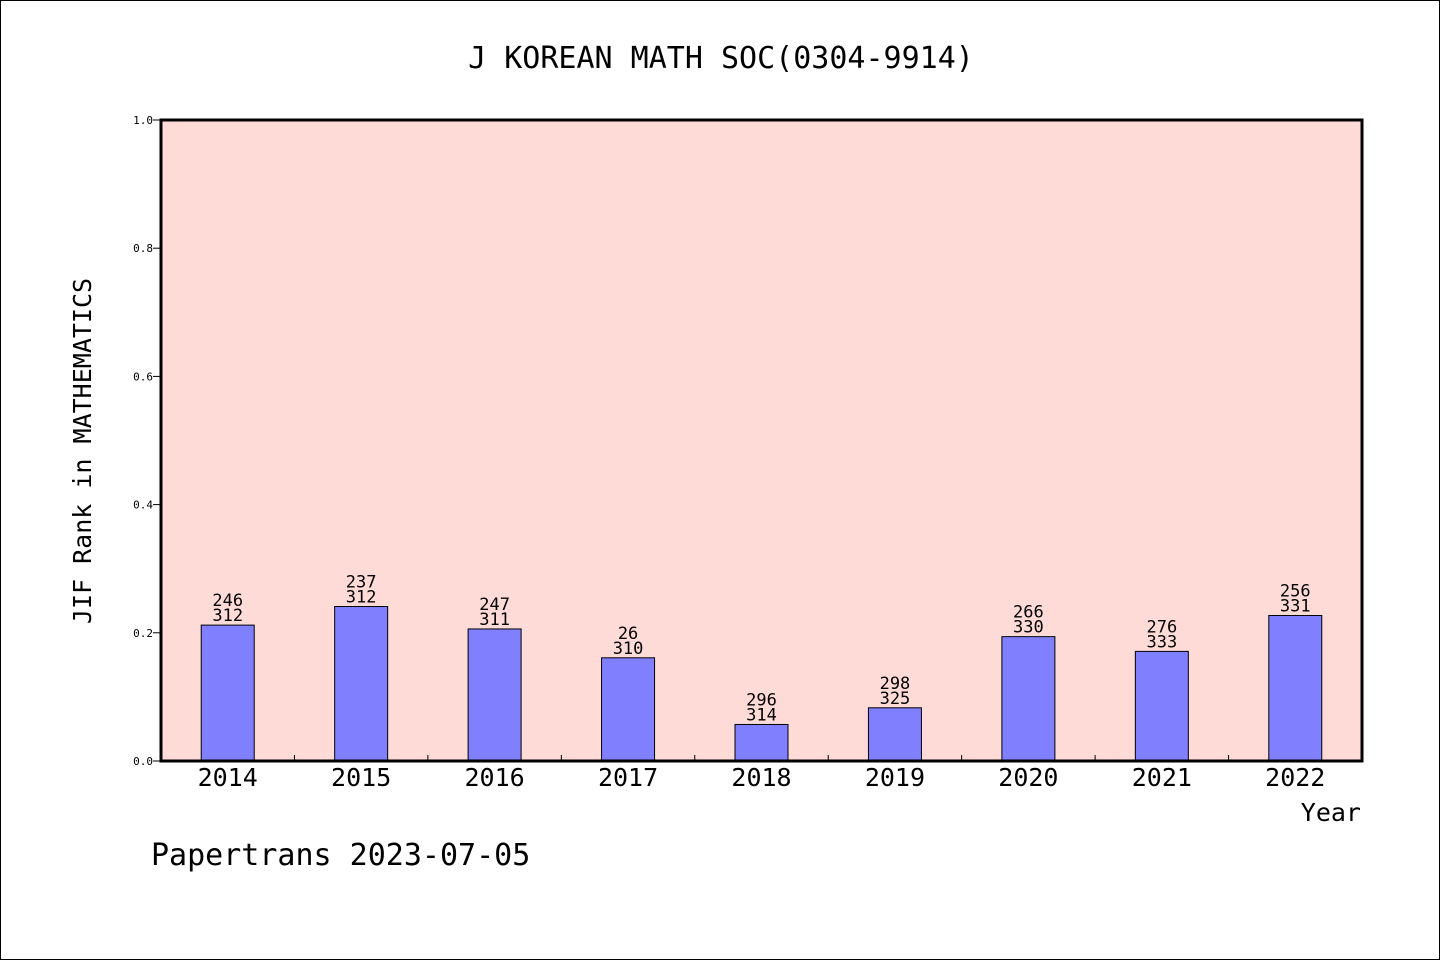  I want to click on bar-2018, so click(761, 742).